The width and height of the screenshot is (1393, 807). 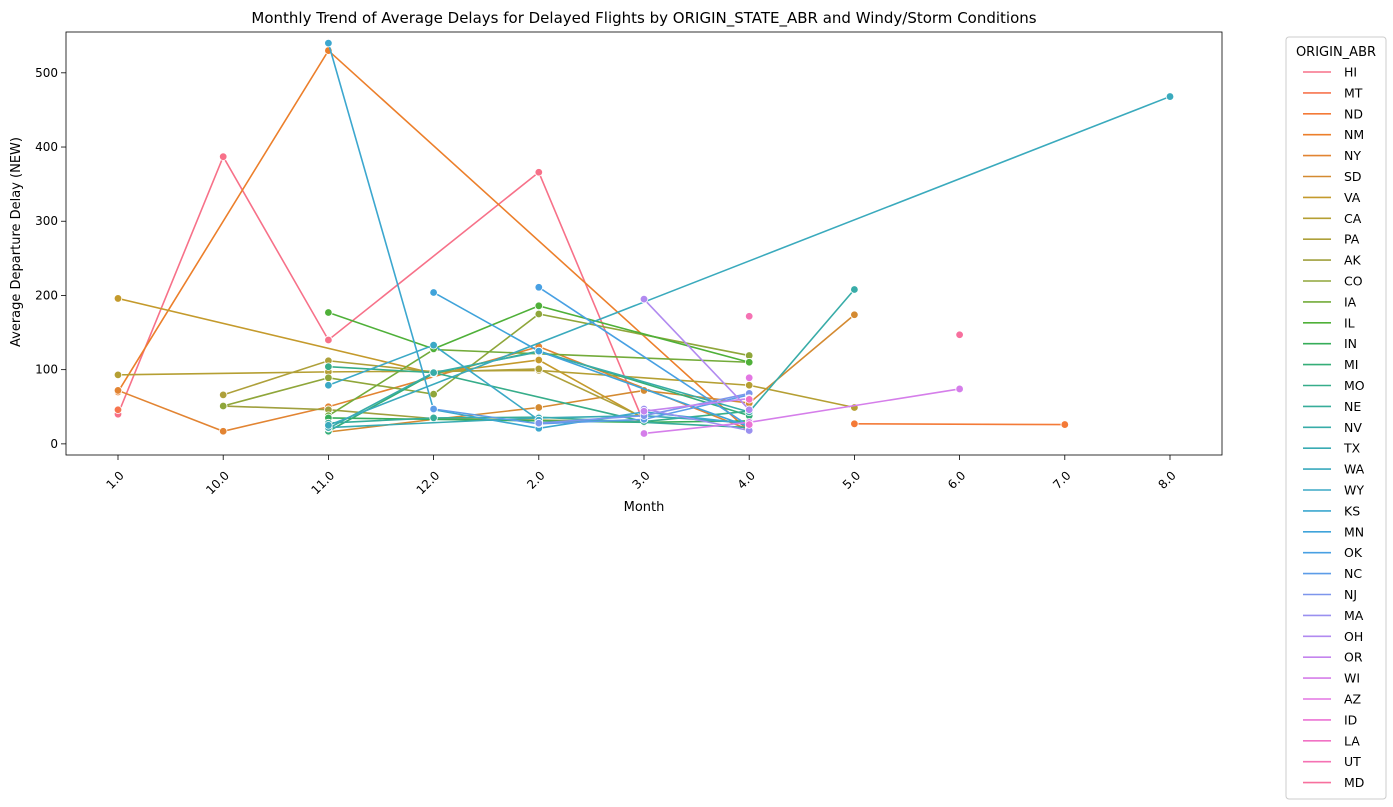 I want to click on x-axis: 1.0 10.0 11.0 12.0 2.0 3.0 4.0 5.0 6.0 7.0 8.0, so click(x=641, y=476).